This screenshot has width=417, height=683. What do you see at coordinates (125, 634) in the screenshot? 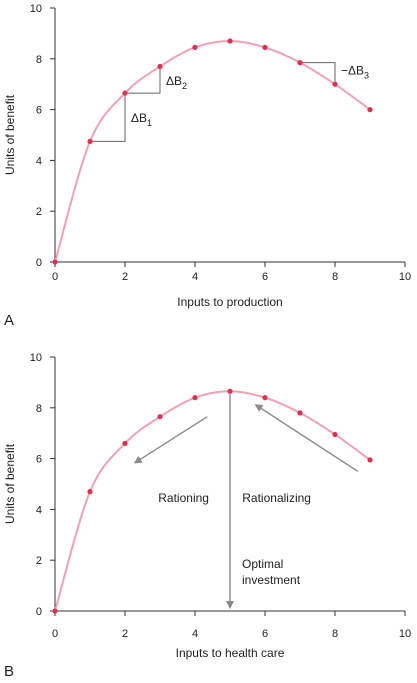
I see `panel-b-x-tick-label: 2` at bounding box center [125, 634].